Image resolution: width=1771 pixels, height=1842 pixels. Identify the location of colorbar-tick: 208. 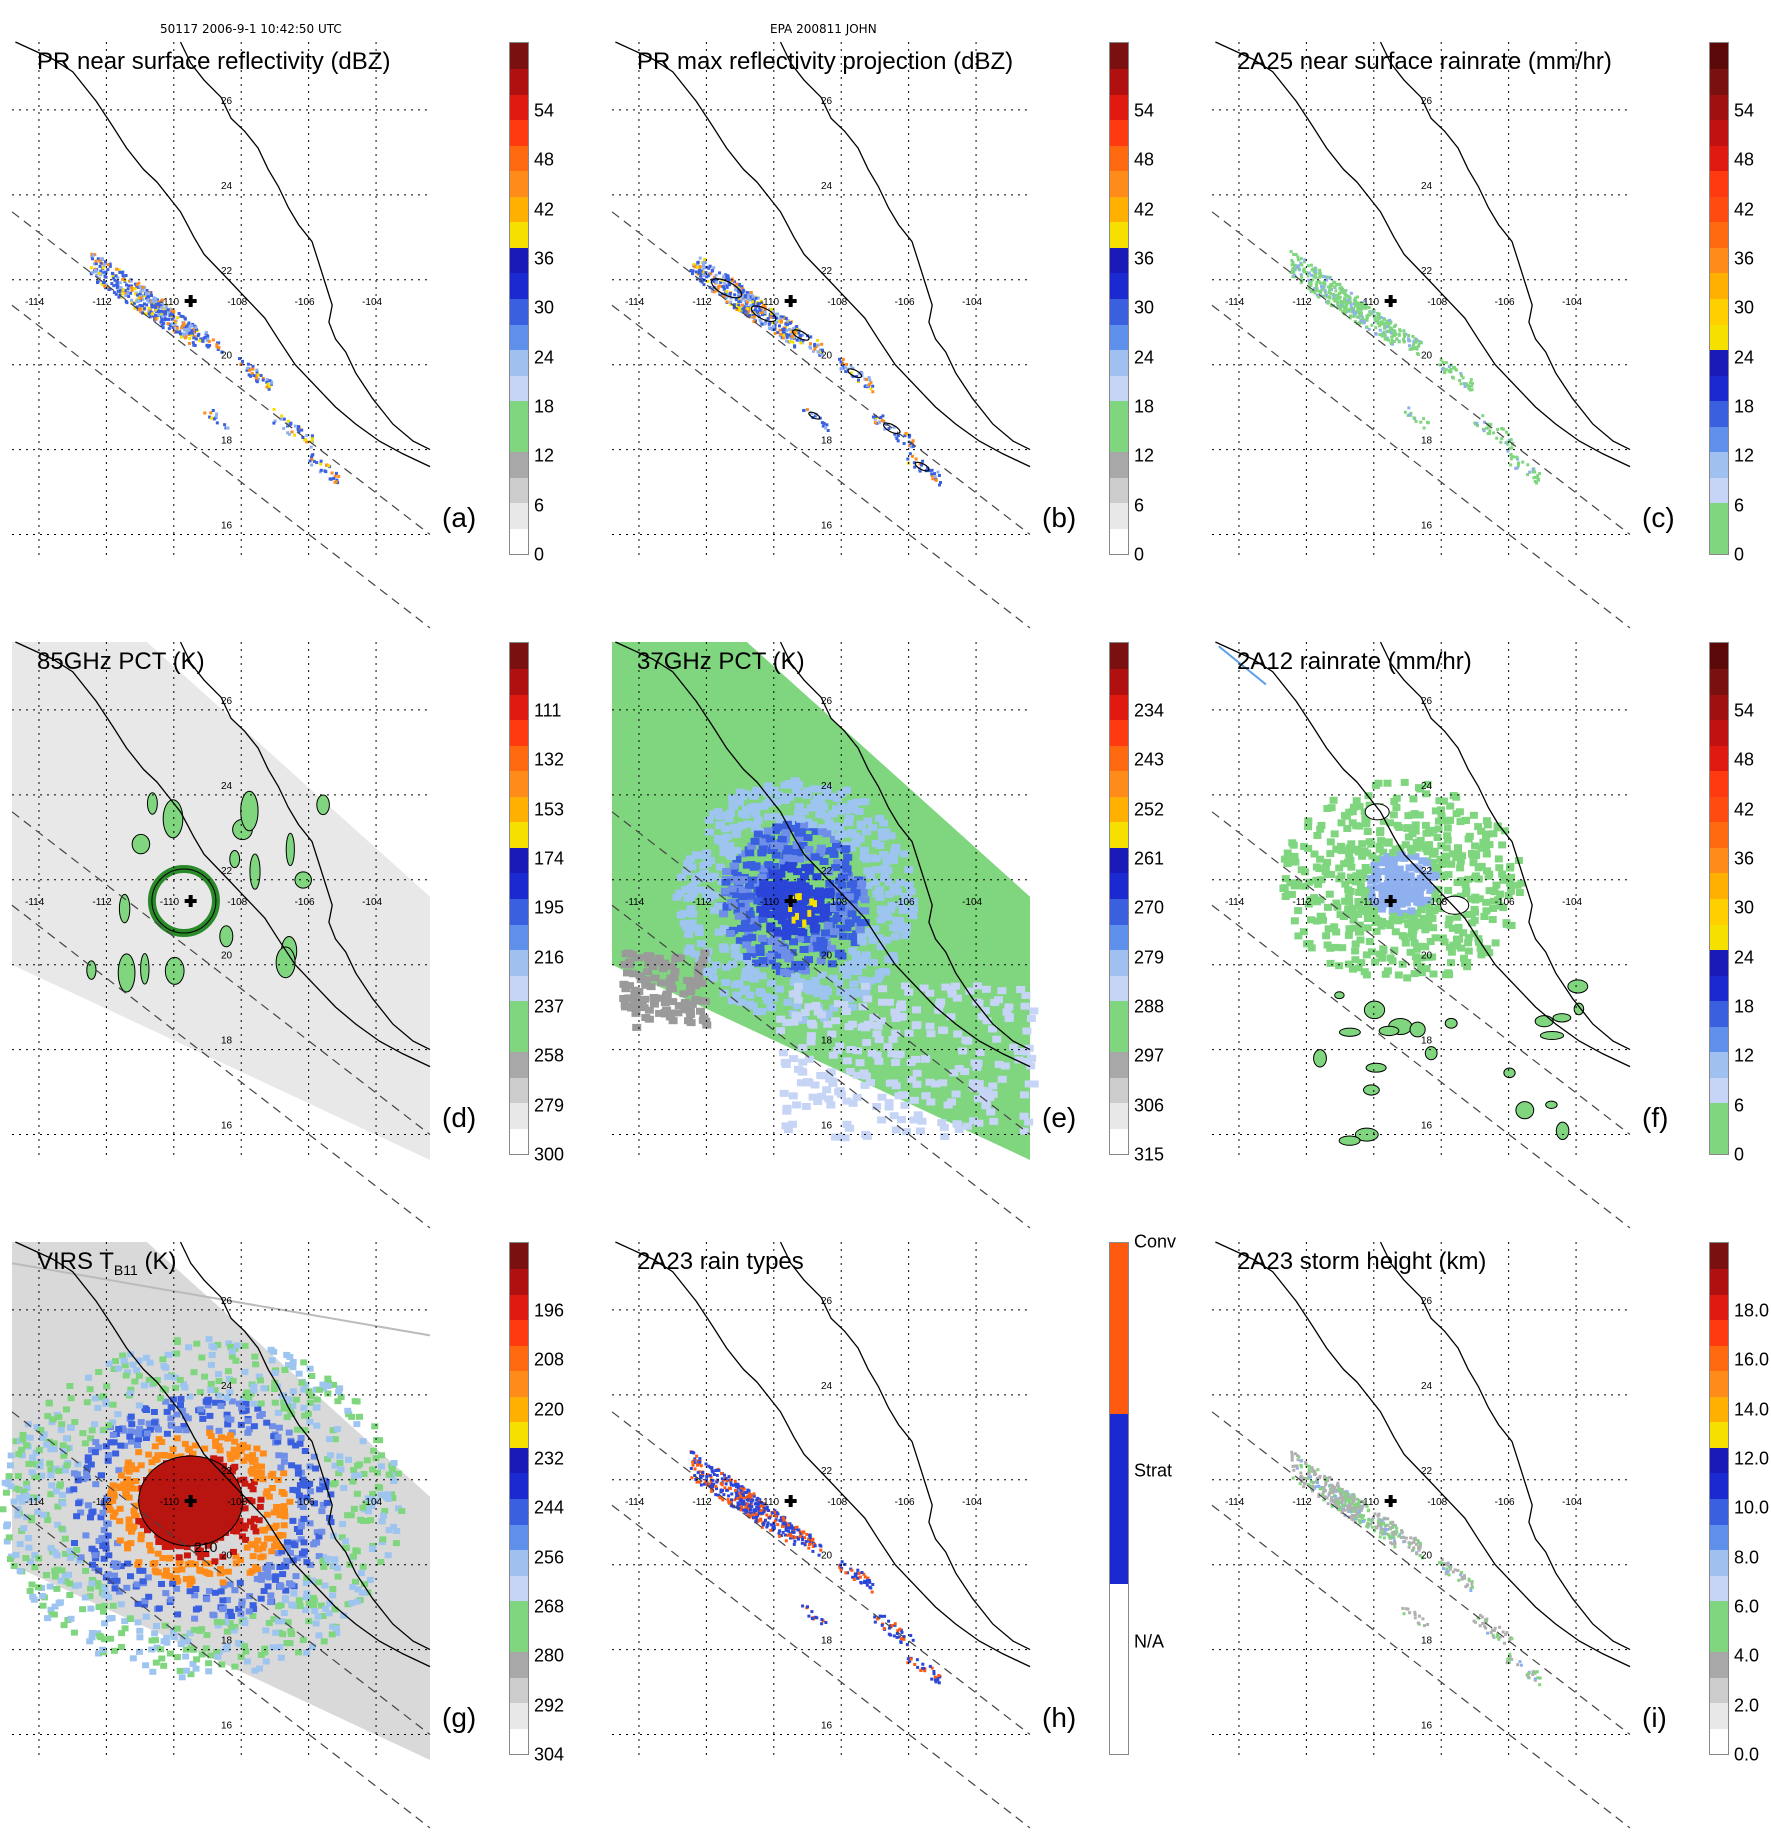
(549, 1360).